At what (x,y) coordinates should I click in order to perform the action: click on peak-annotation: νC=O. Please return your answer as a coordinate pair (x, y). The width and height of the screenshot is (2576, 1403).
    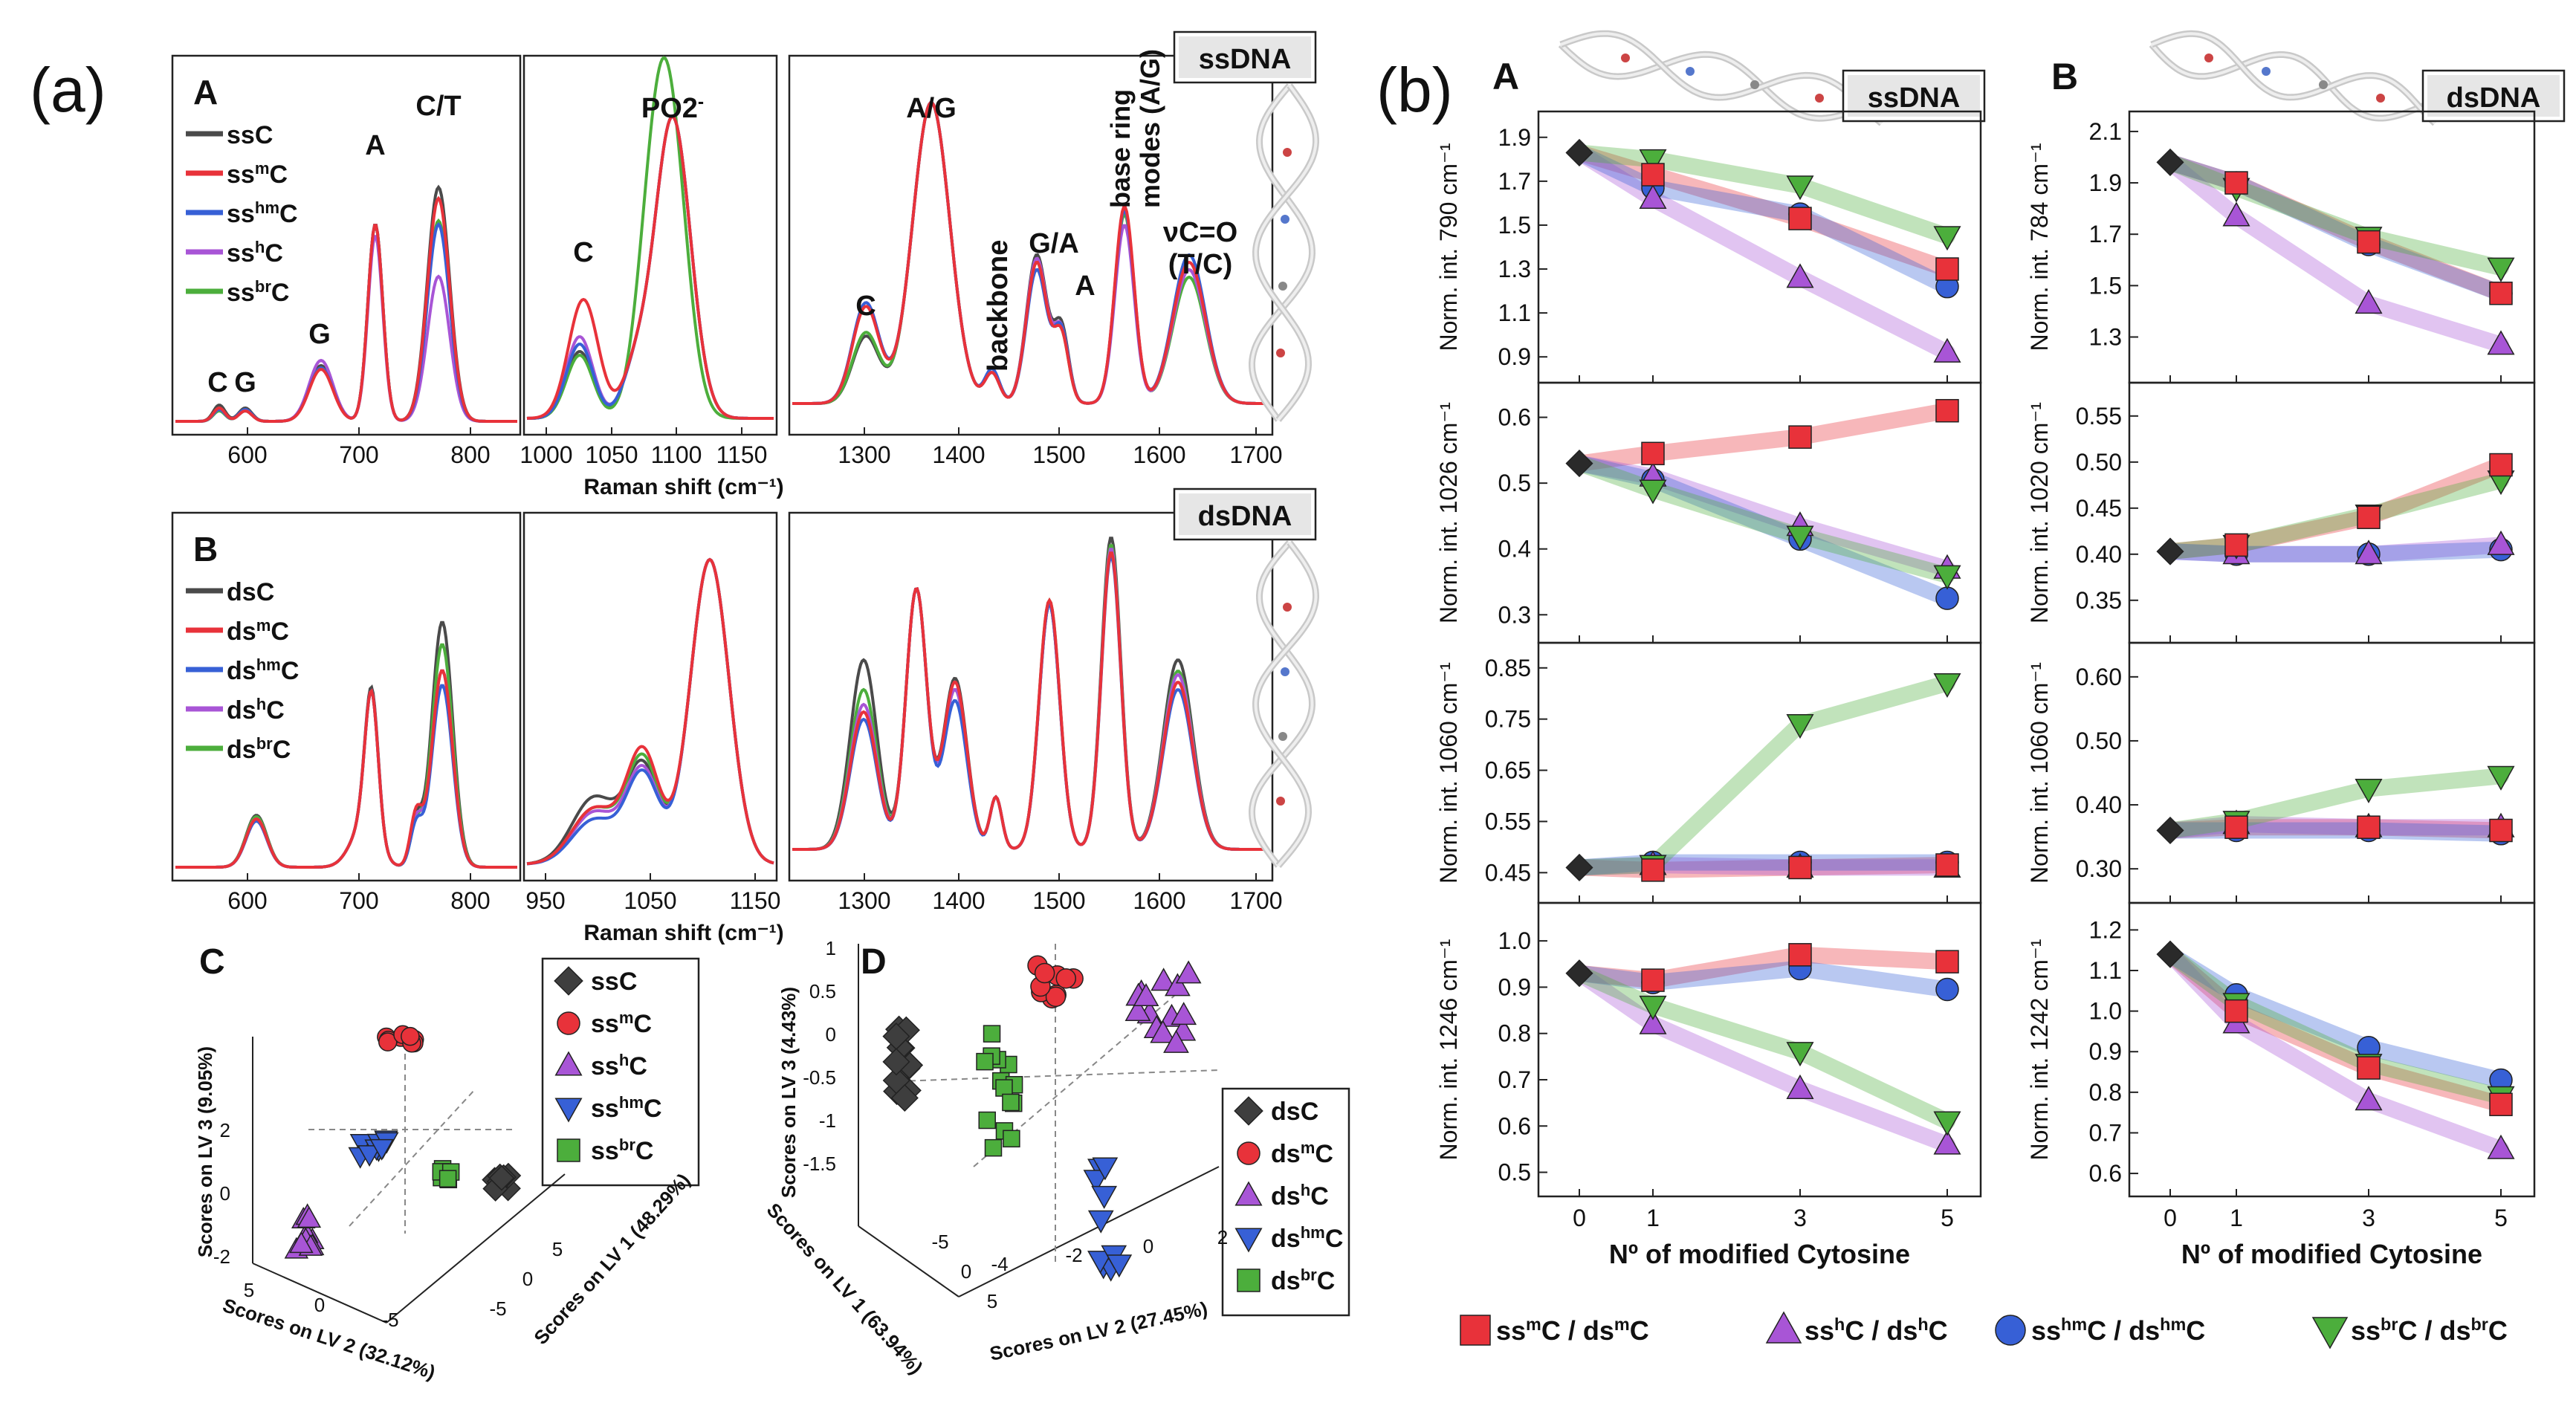
    Looking at the image, I should click on (1200, 232).